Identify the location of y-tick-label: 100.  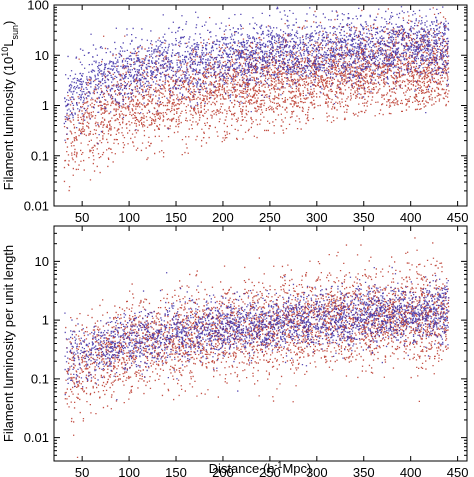
(38, 6).